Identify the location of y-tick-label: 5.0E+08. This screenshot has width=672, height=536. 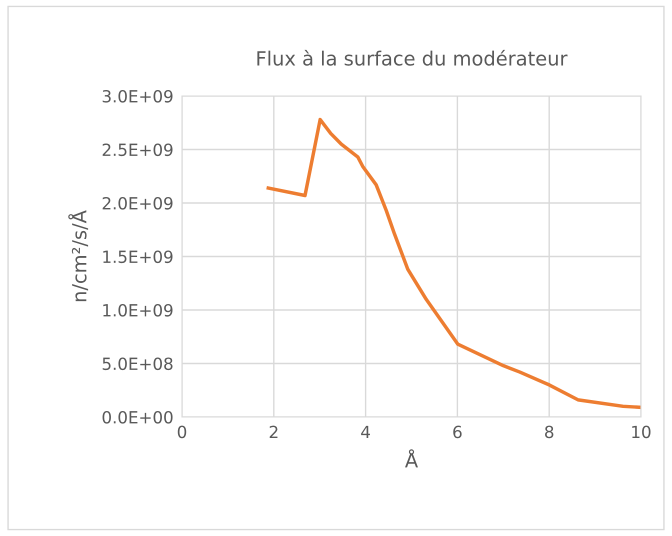
(137, 363).